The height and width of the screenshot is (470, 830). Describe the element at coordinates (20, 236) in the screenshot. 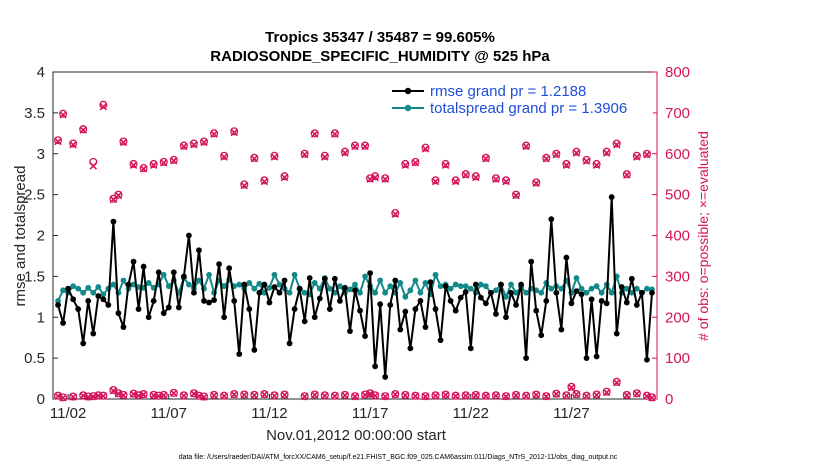

I see `y-axis-label: rmse and totalspread` at that location.